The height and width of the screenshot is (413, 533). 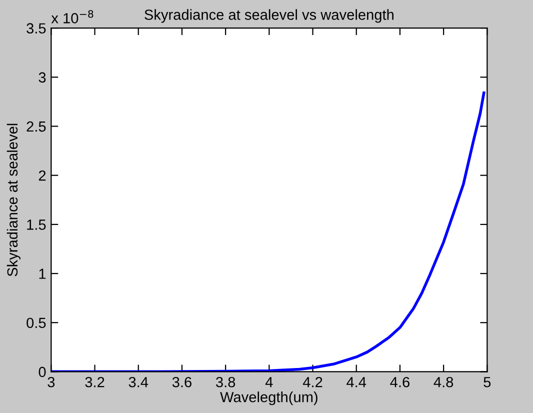 What do you see at coordinates (312, 382) in the screenshot?
I see `x-tick-label: 4.2` at bounding box center [312, 382].